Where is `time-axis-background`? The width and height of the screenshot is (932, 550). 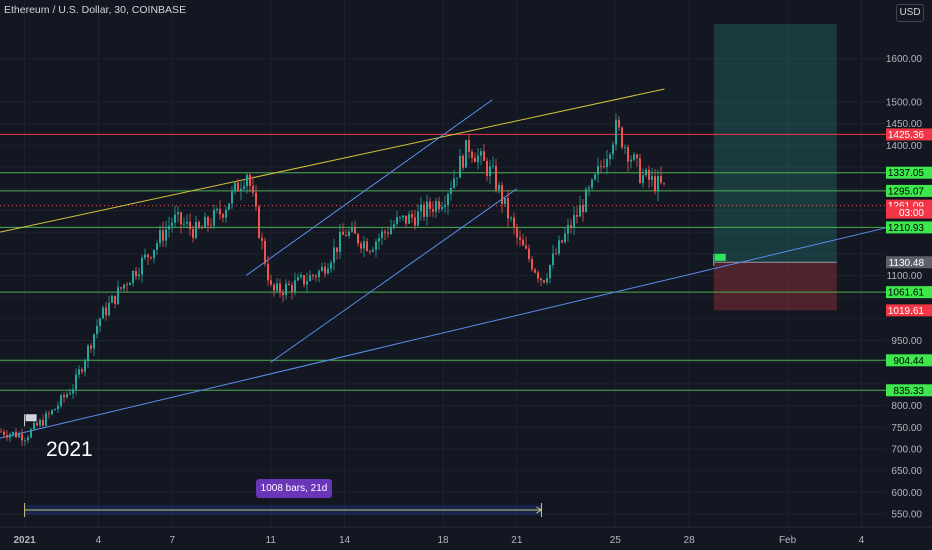 time-axis-background is located at coordinates (466, 538).